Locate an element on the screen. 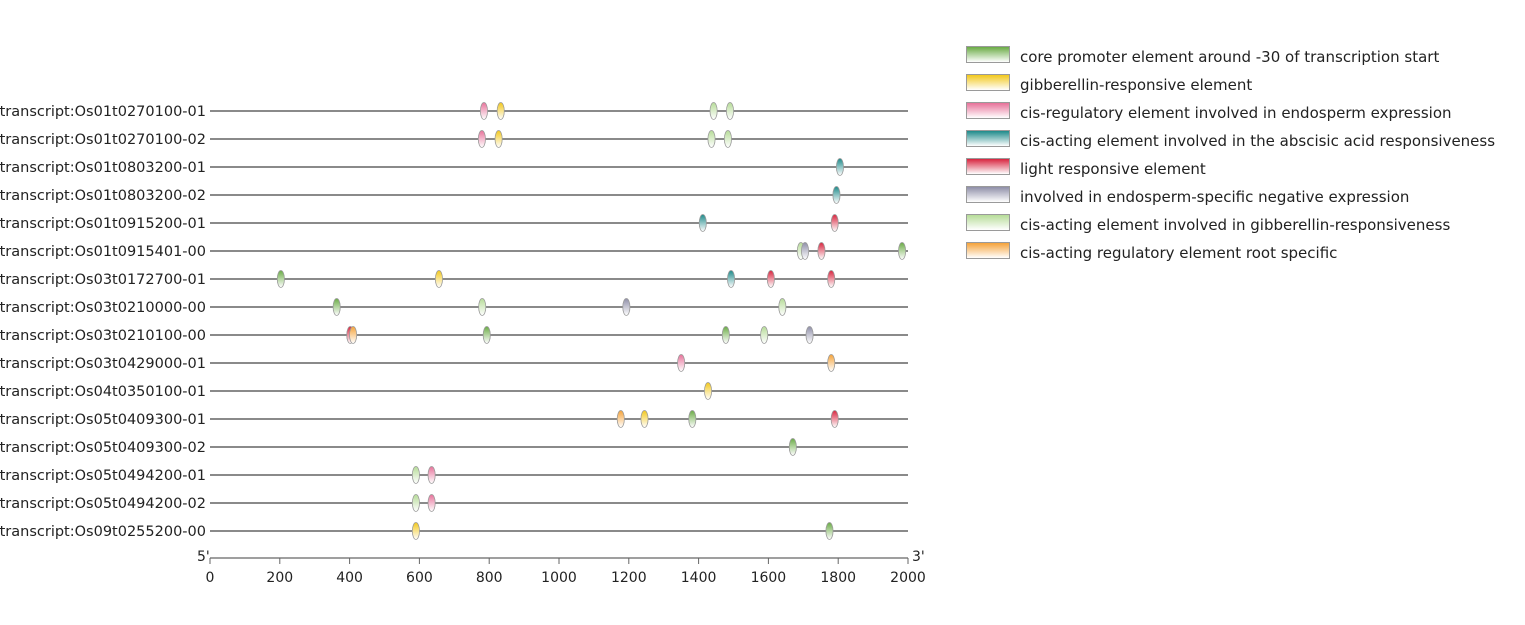 The height and width of the screenshot is (625, 1525). row-label: transcript:Os04t0350100-01 is located at coordinates (103, 392).